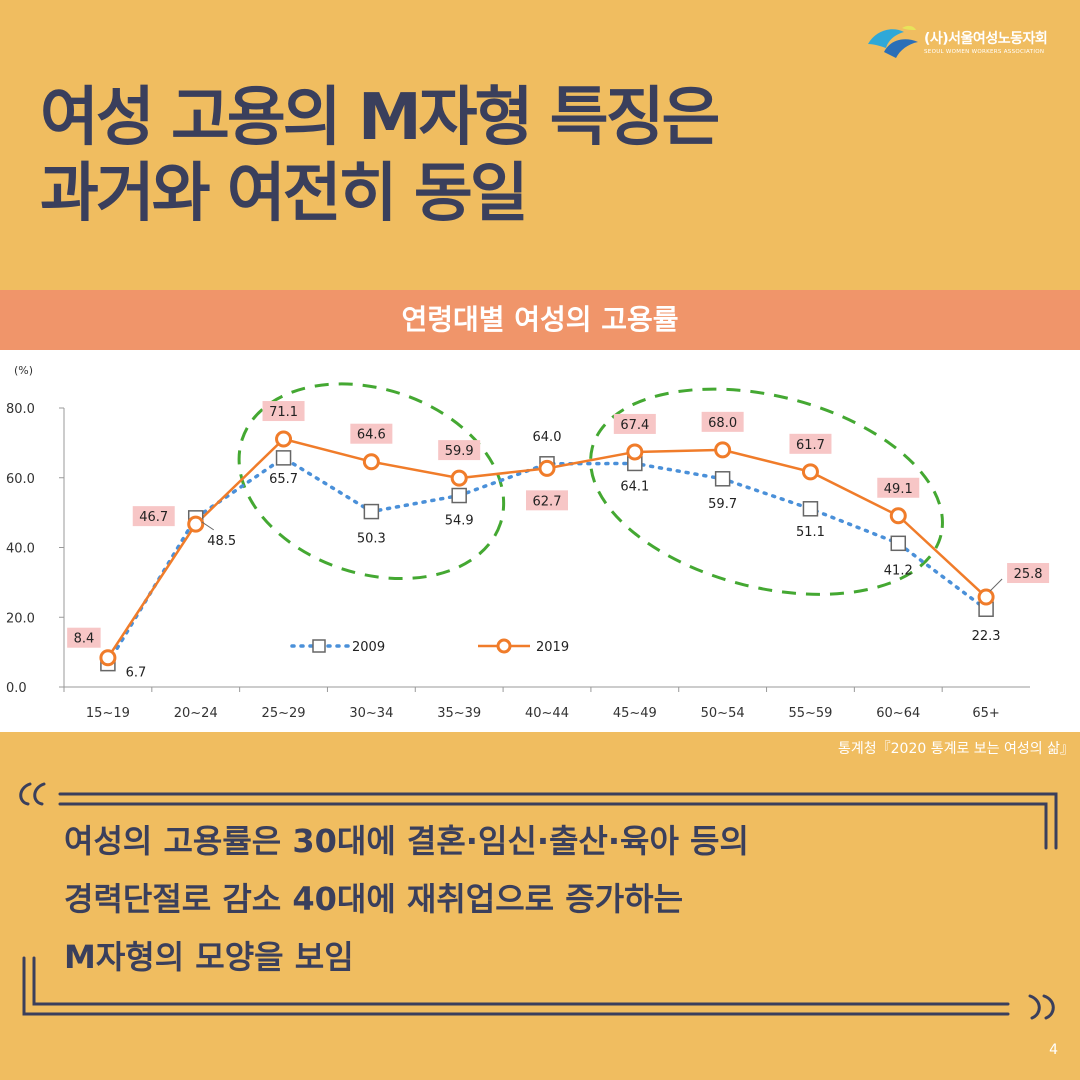  I want to click on legend-label-2009: 2009, so click(368, 647).